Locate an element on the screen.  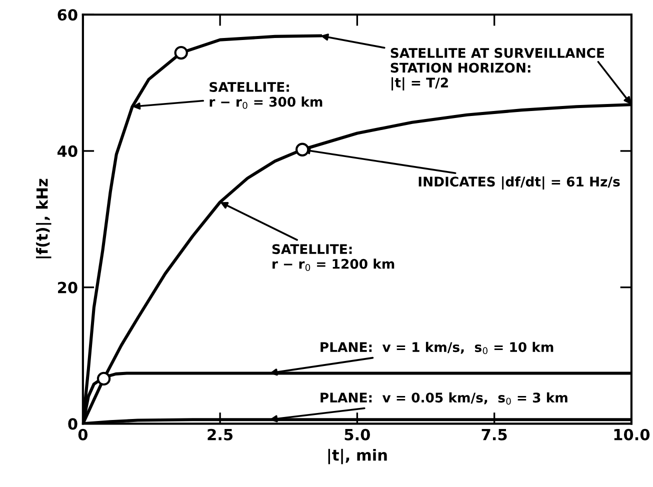
y-tick-label: 40 is located at coordinates (67, 151).